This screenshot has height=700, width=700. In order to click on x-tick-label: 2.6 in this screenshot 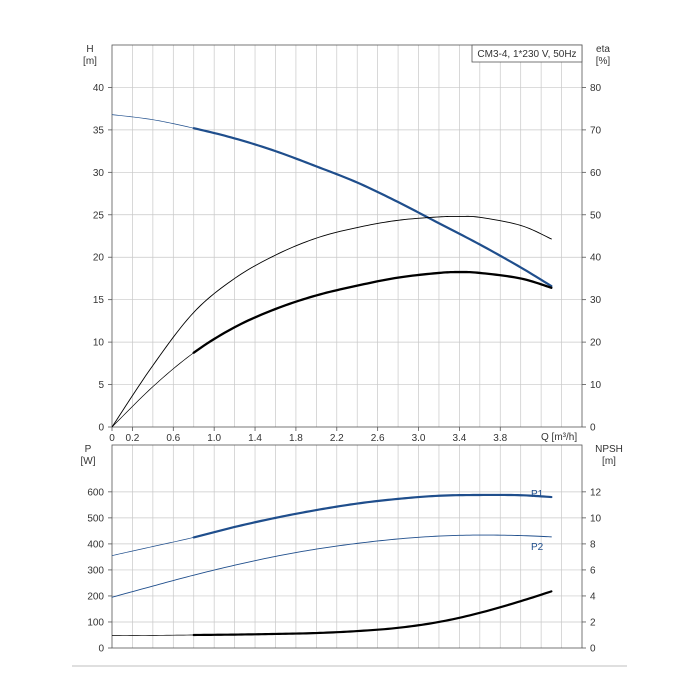, I will do `click(378, 438)`.